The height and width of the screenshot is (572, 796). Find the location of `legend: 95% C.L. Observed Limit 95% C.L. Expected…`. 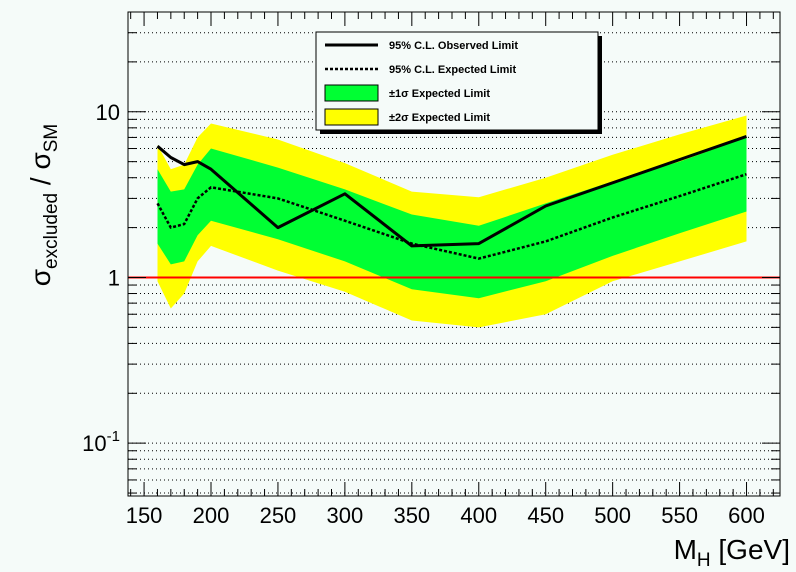

legend: 95% C.L. Observed Limit 95% C.L. Expected… is located at coordinates (458, 82).